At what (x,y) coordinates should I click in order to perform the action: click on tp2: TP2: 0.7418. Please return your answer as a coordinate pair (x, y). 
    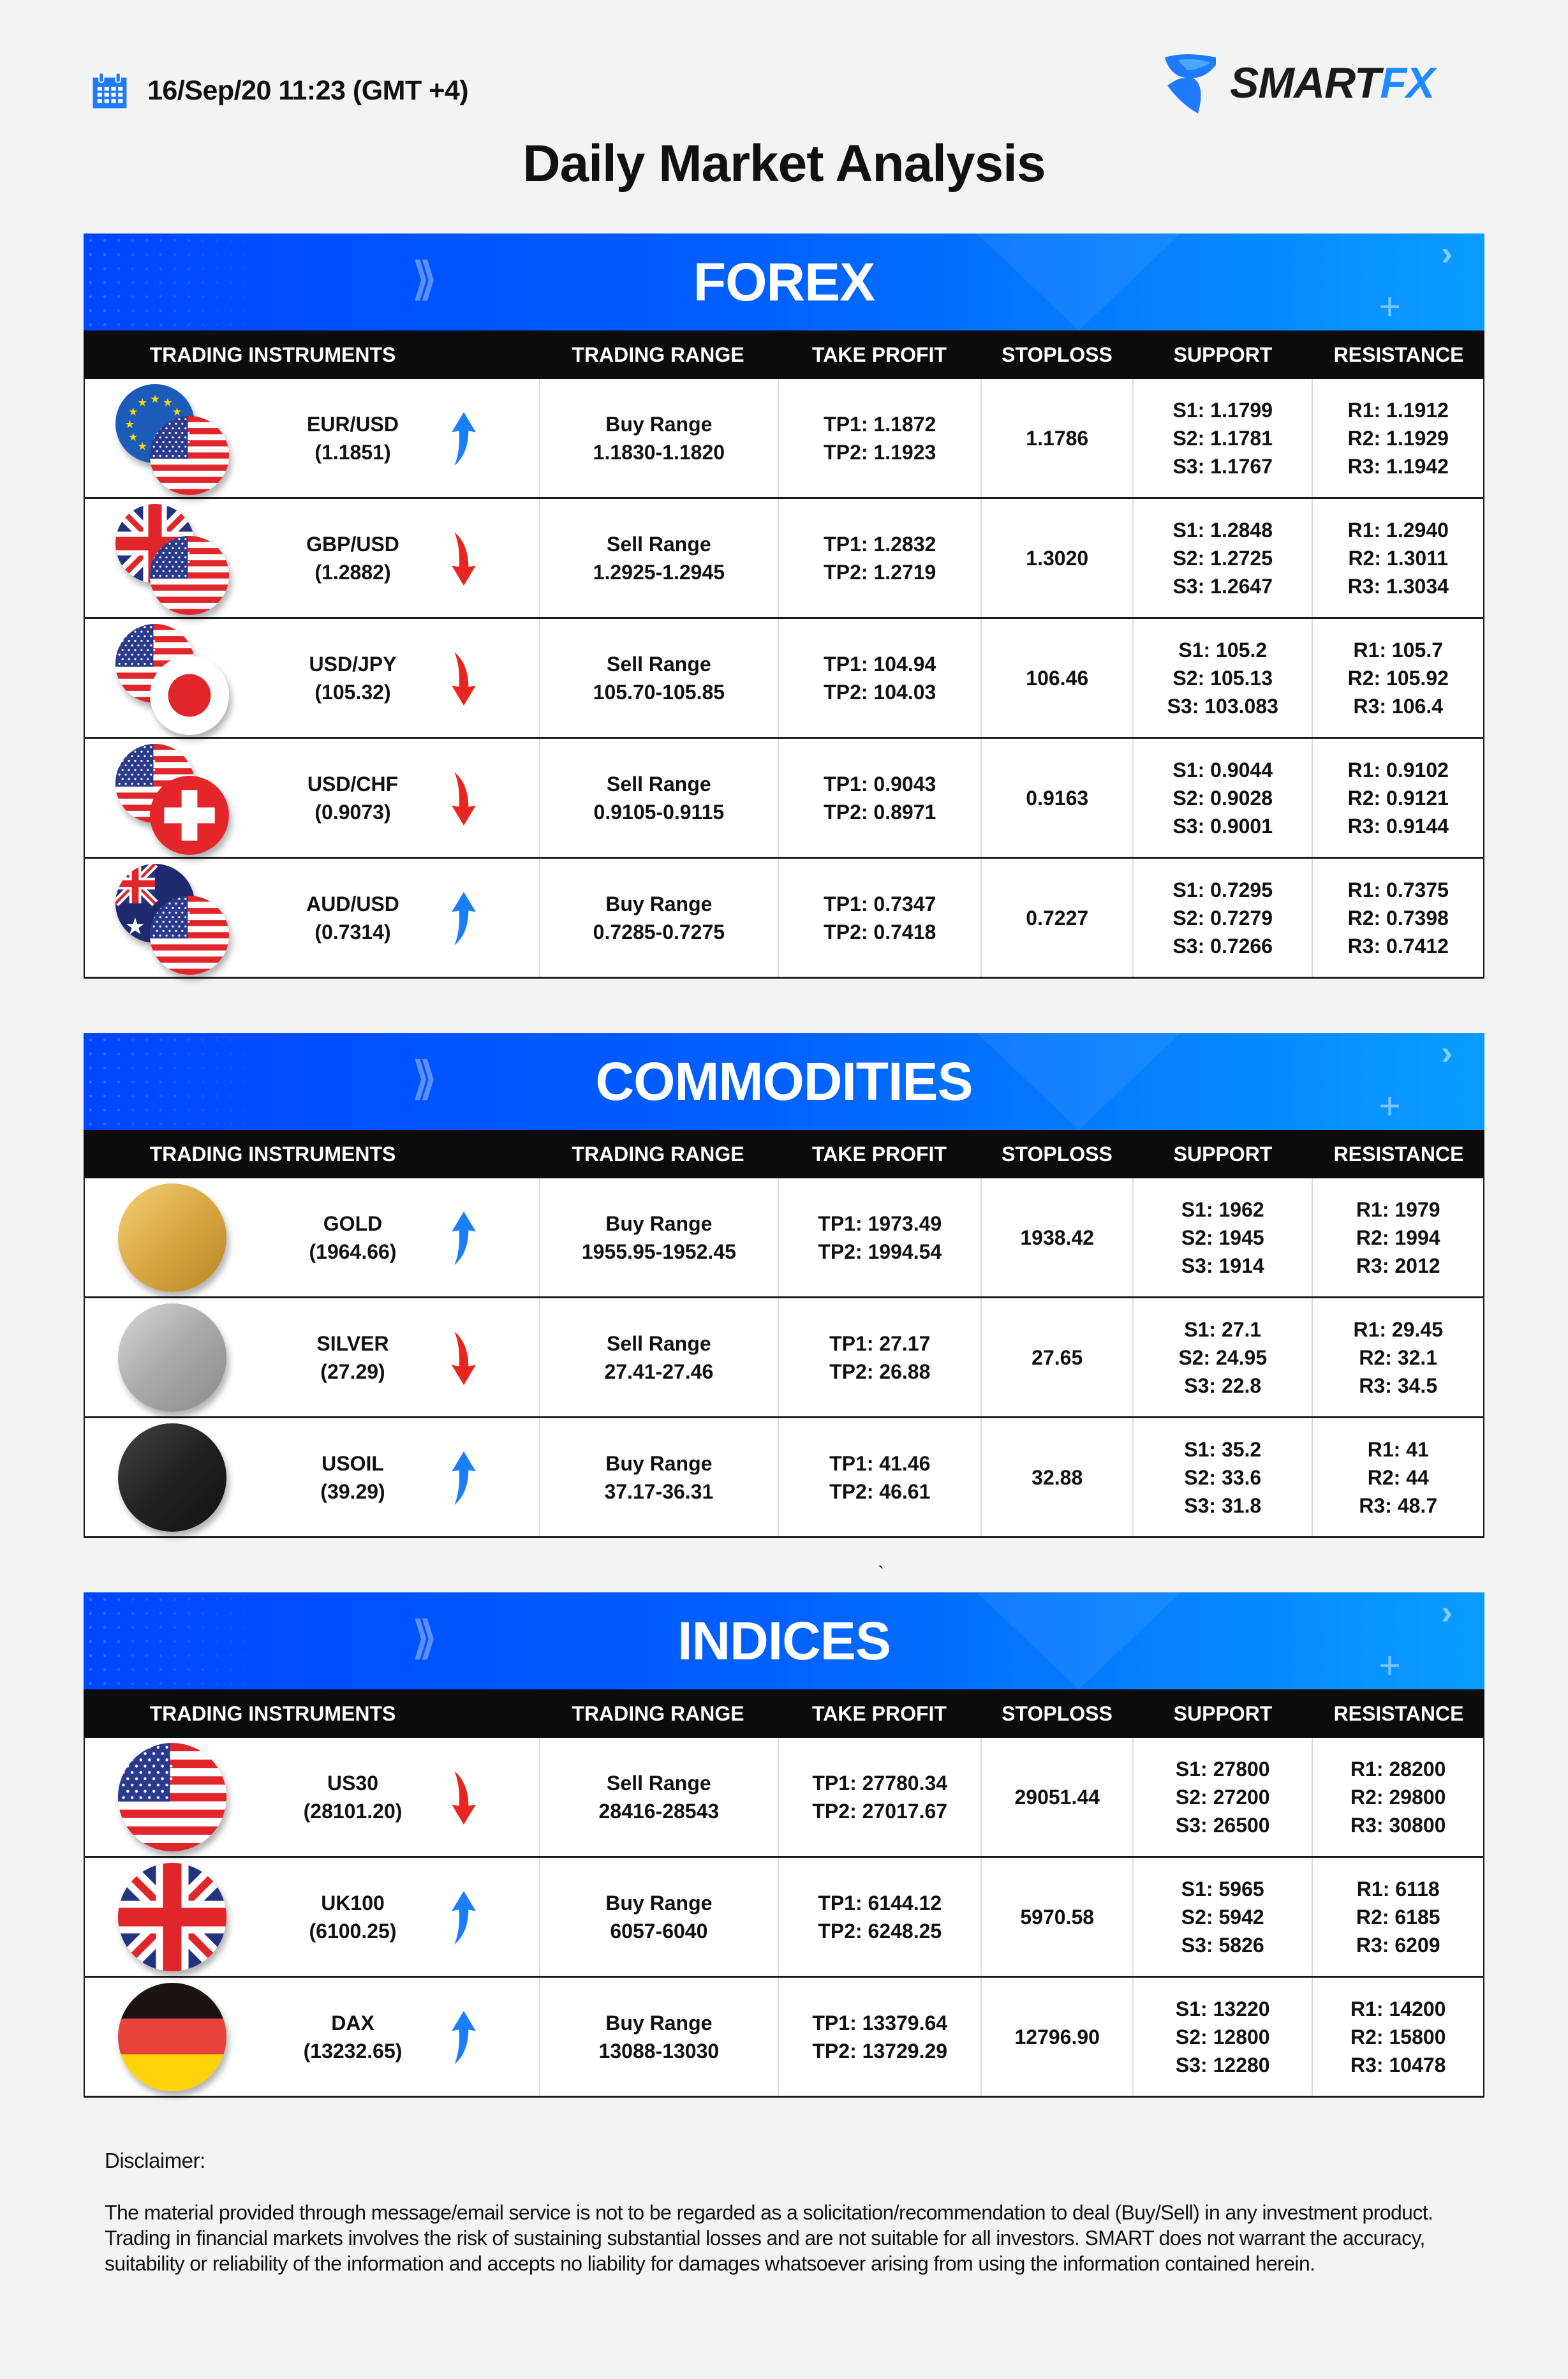
    Looking at the image, I should click on (880, 932).